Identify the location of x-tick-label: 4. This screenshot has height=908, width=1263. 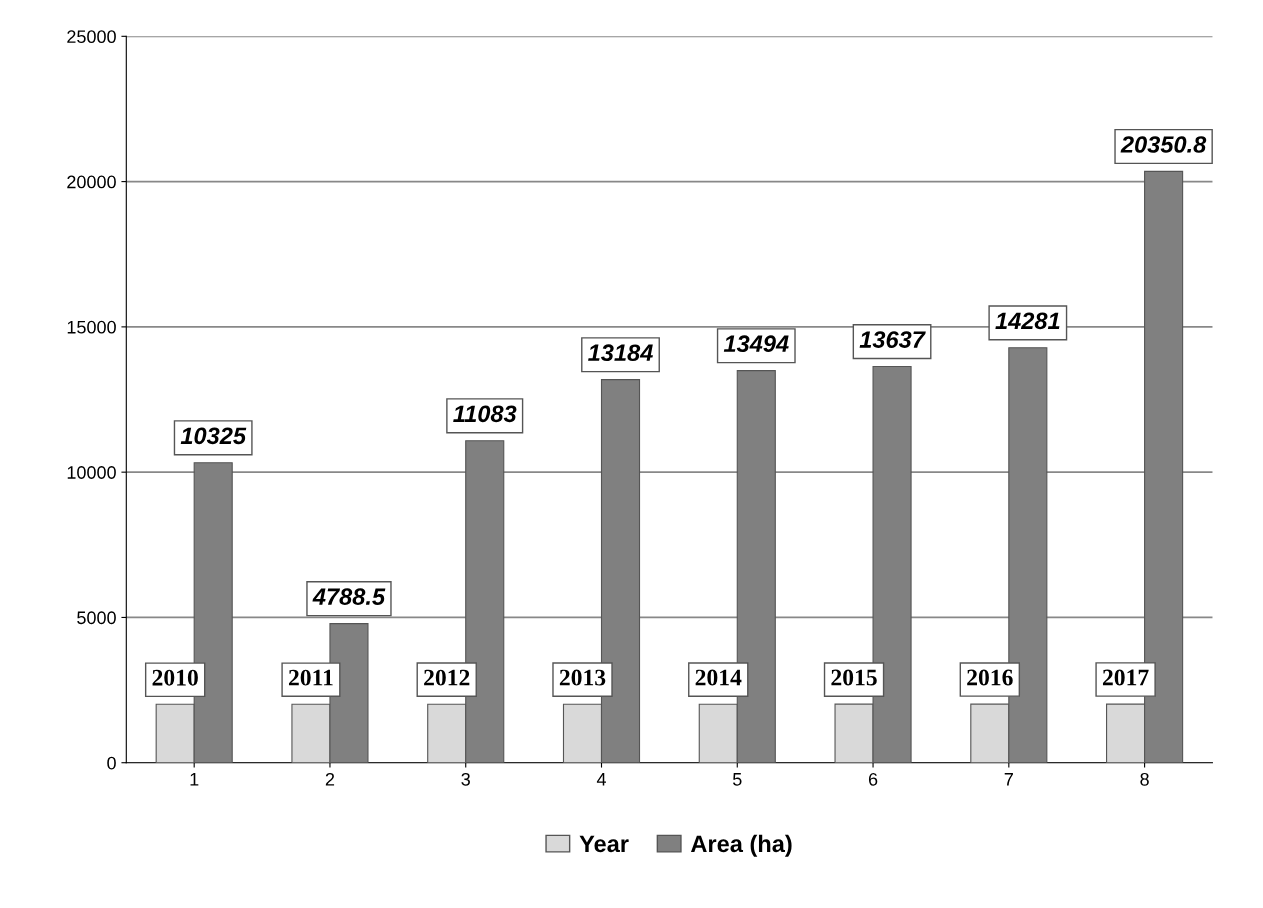
(601, 779).